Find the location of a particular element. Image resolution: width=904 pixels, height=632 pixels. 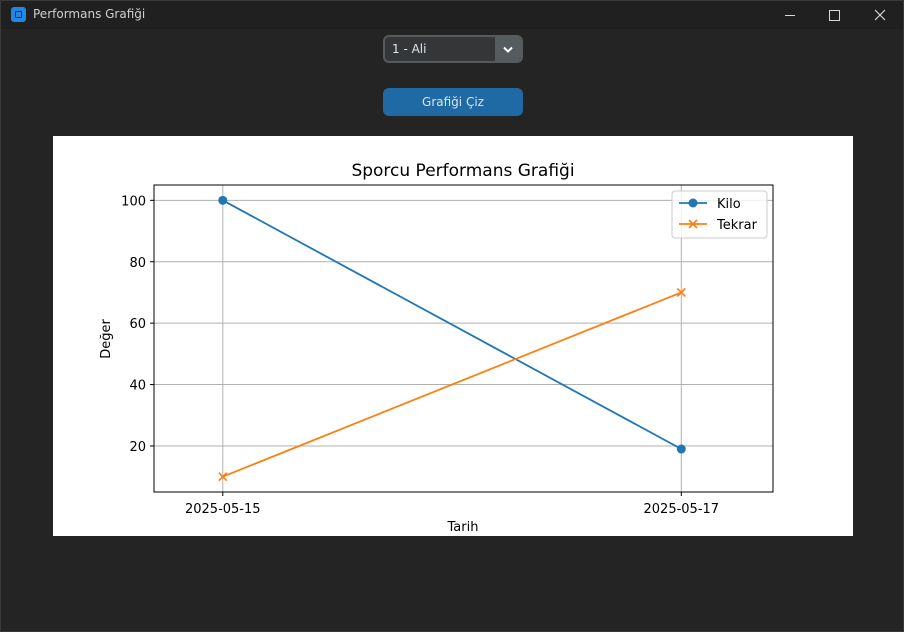

maximize-button is located at coordinates (834, 15).